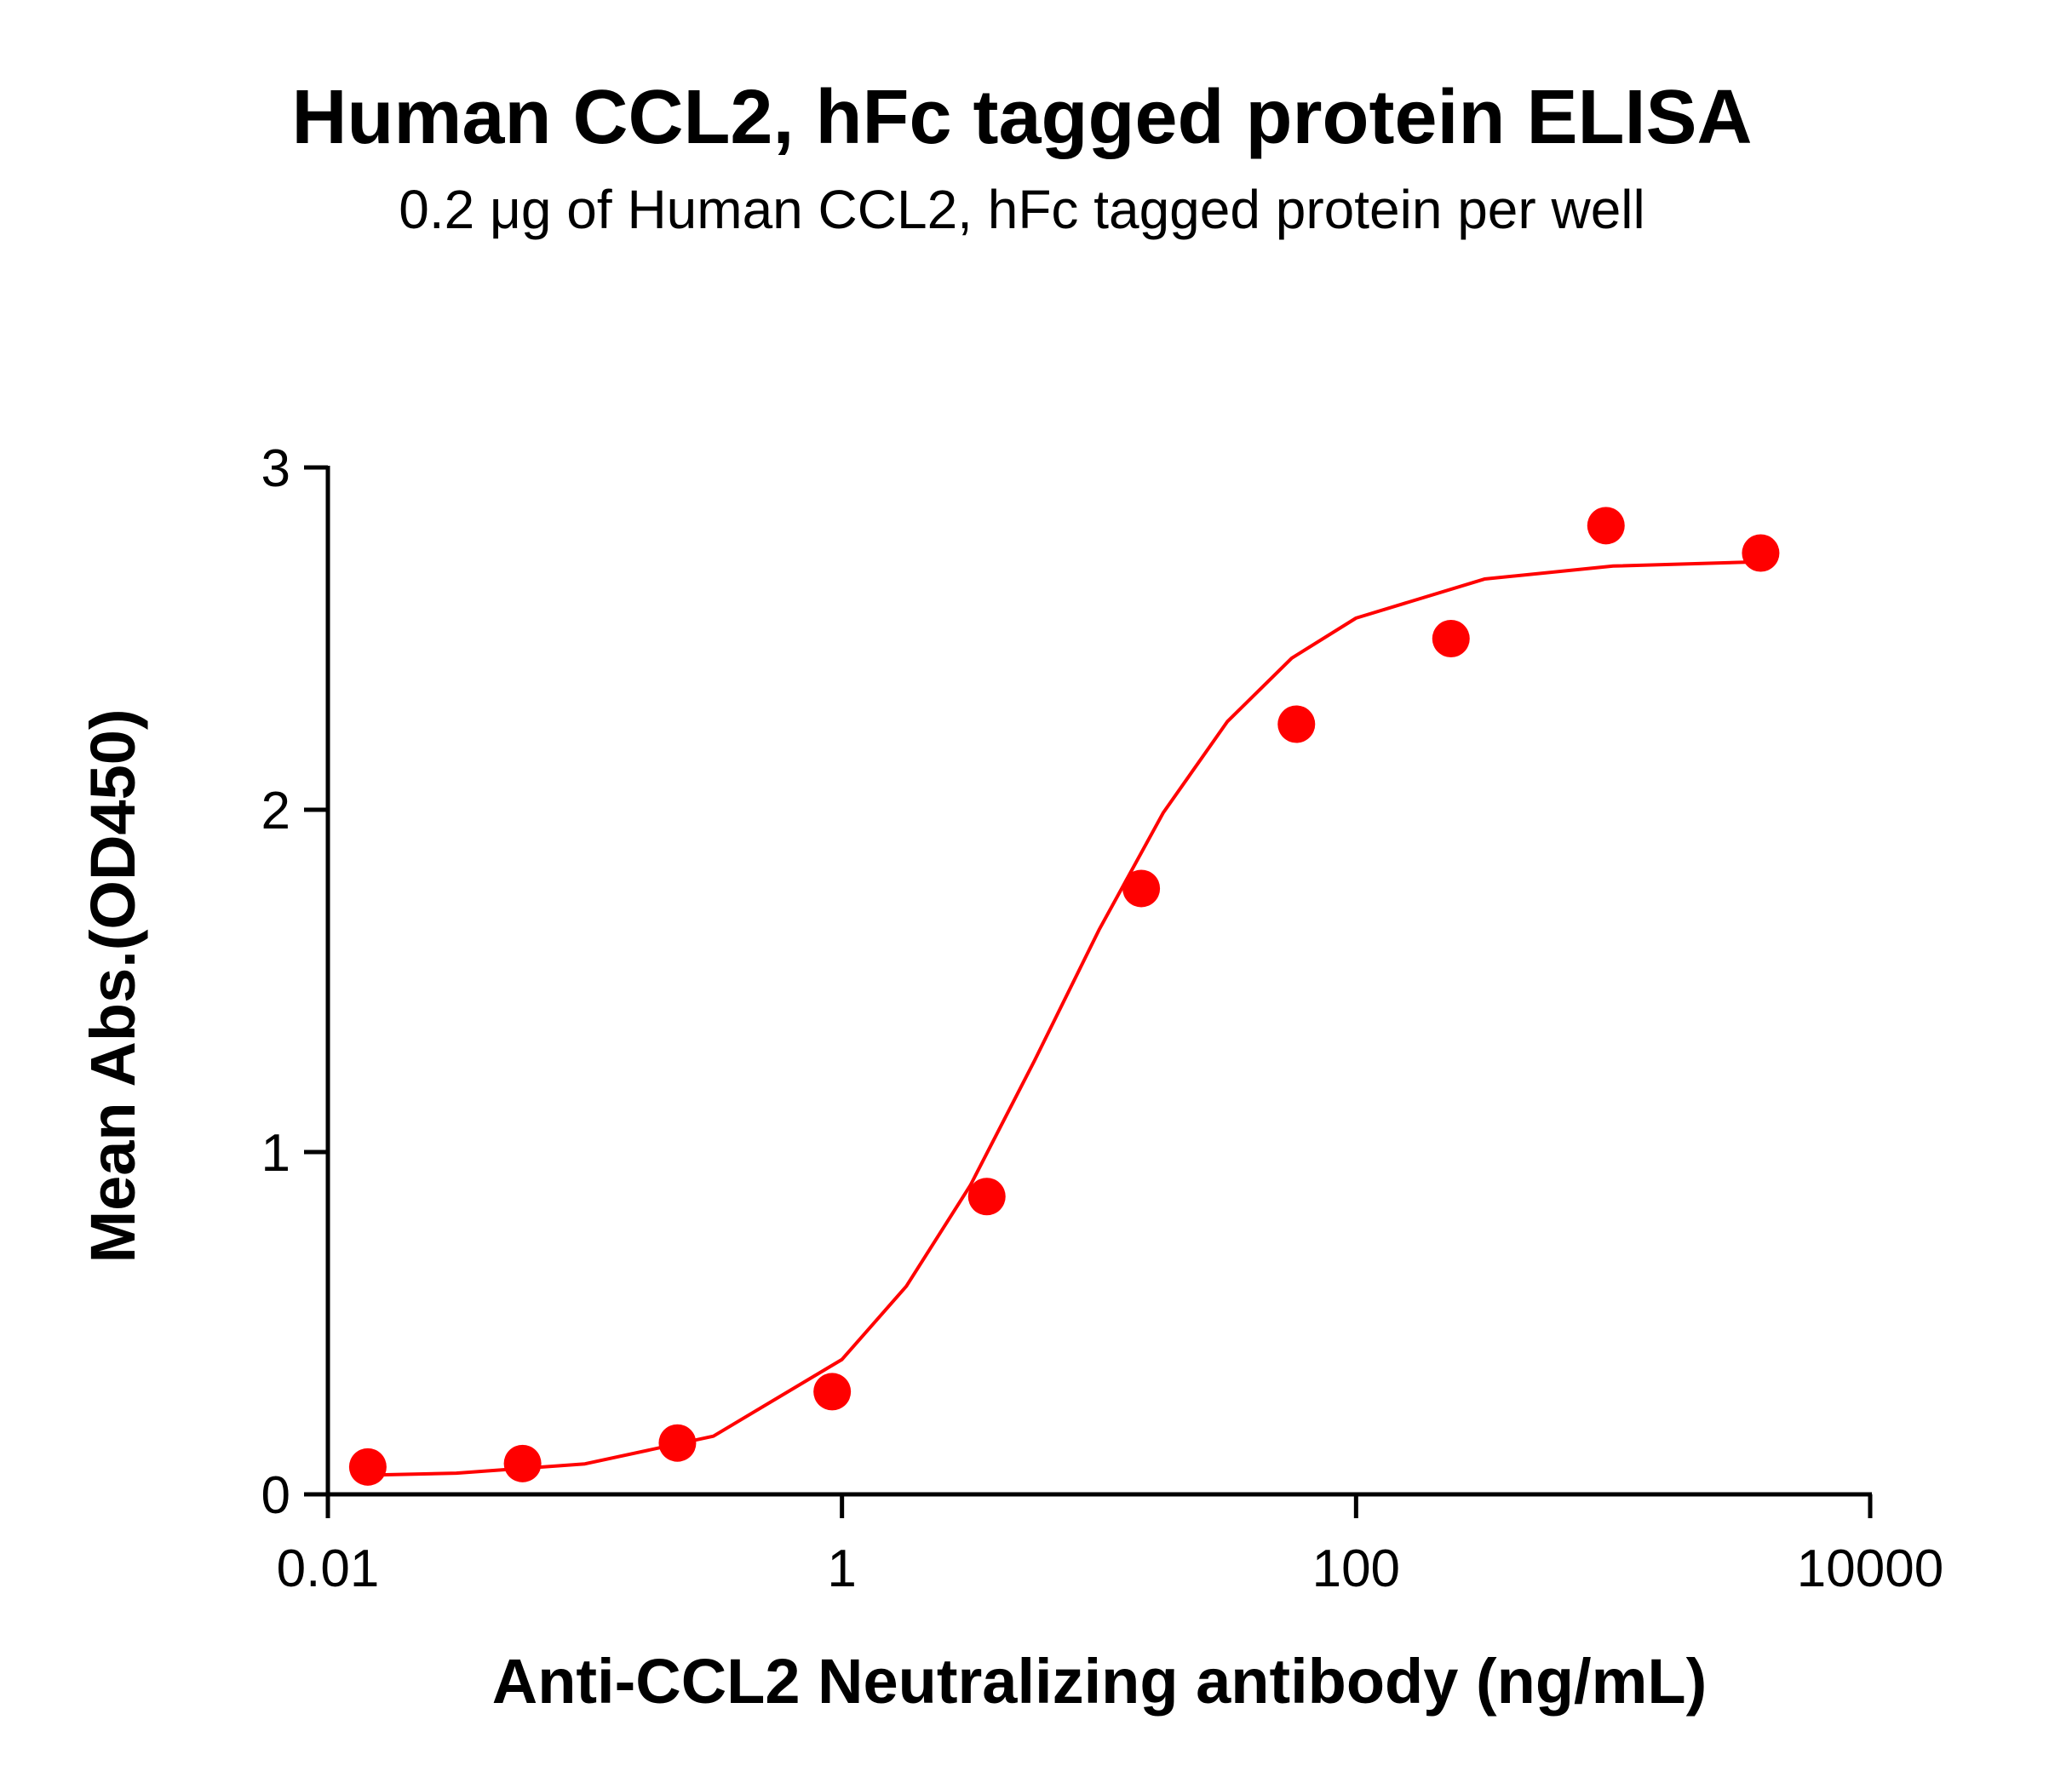 This screenshot has height=1783, width=2072. What do you see at coordinates (275, 468) in the screenshot?
I see `y-tick-label: 3` at bounding box center [275, 468].